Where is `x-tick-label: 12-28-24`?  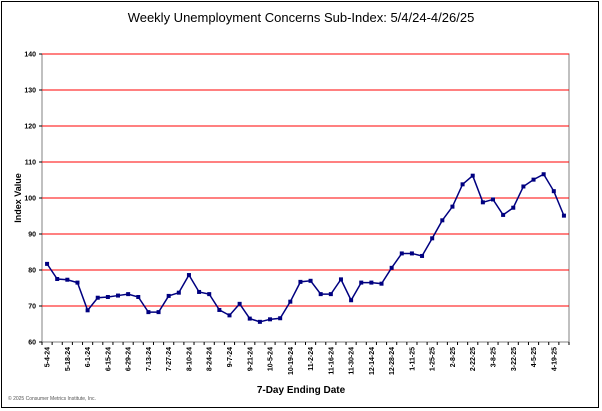
x-tick-label: 12-28-24 is located at coordinates (392, 361).